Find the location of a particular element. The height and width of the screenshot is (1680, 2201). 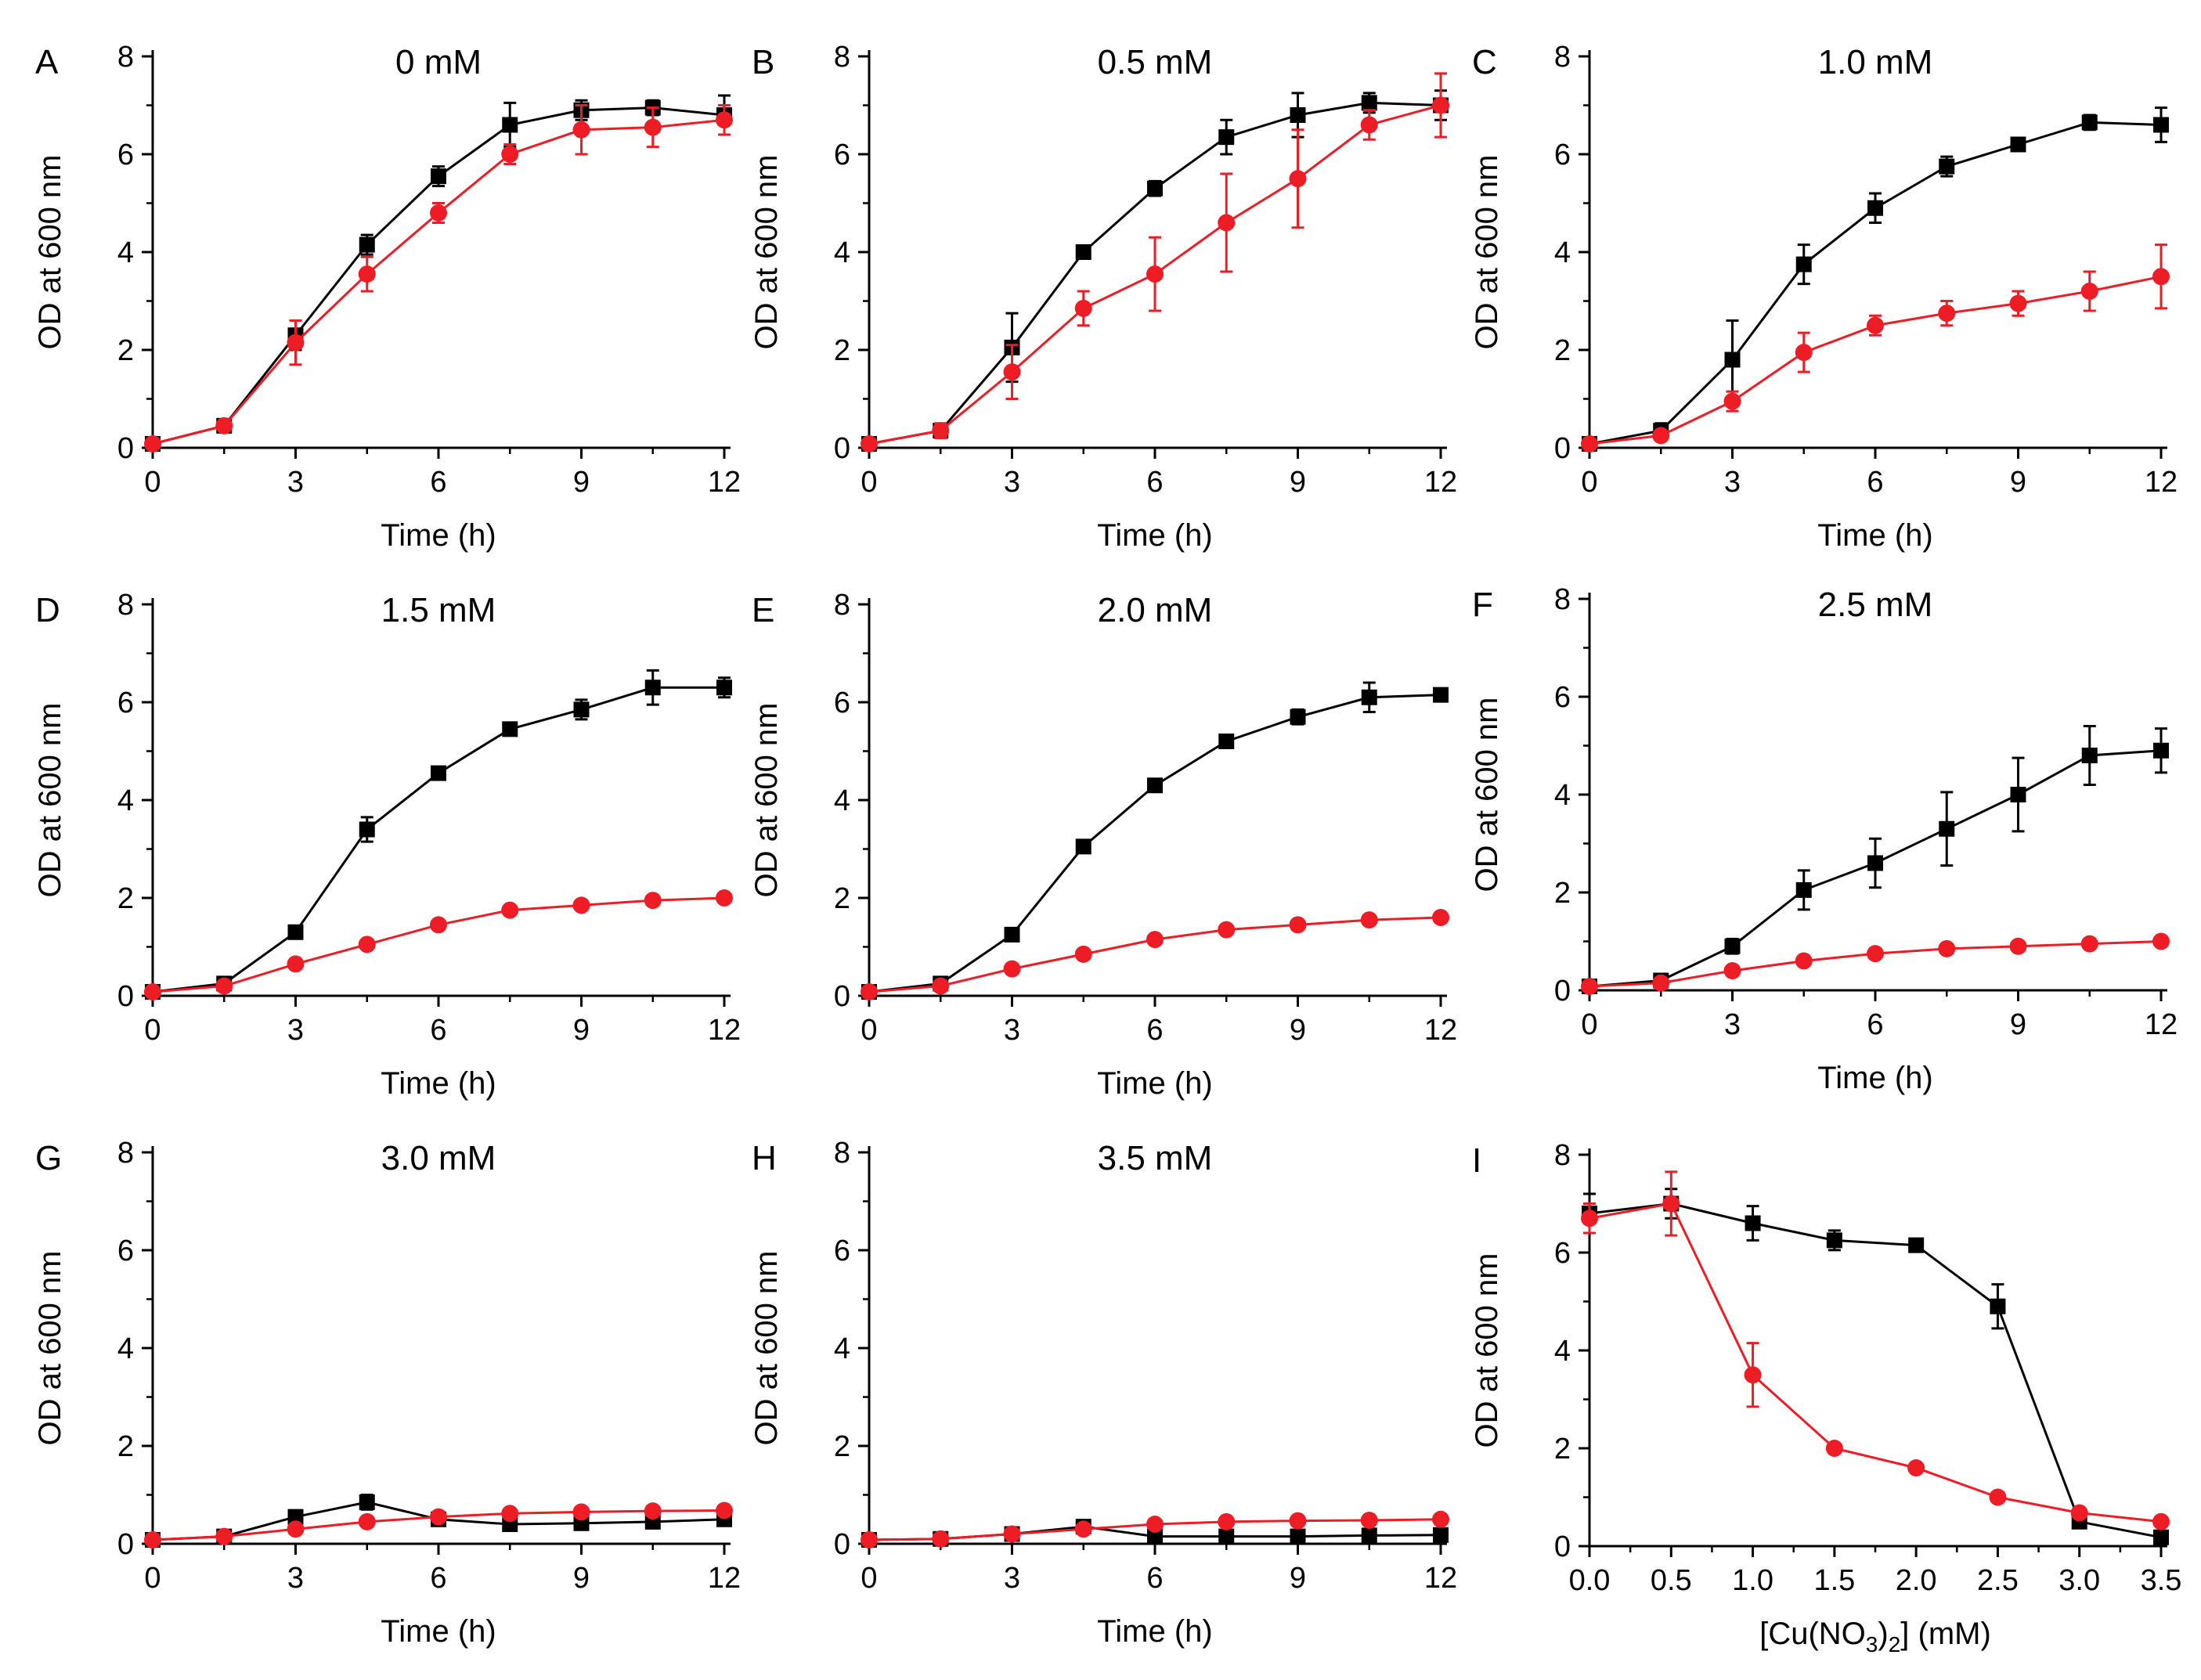

series-red is located at coordinates (1875, 963).